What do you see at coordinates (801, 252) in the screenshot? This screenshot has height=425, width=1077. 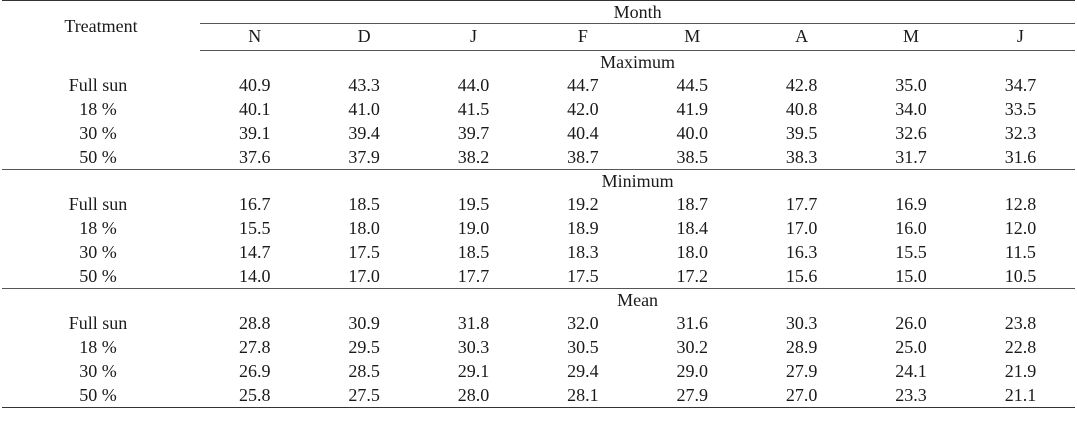 I see `table-cell: 16.3` at bounding box center [801, 252].